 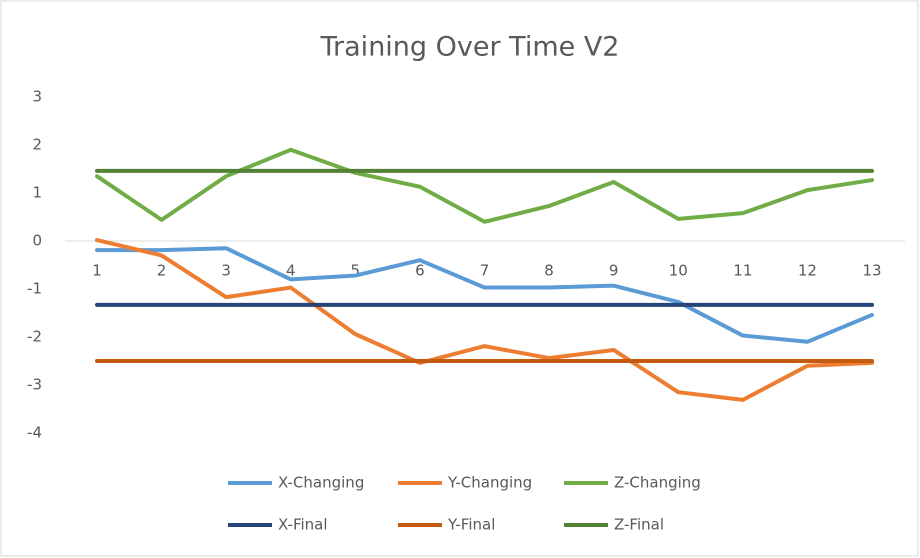 I want to click on legend-label: Y-Final, so click(x=471, y=525).